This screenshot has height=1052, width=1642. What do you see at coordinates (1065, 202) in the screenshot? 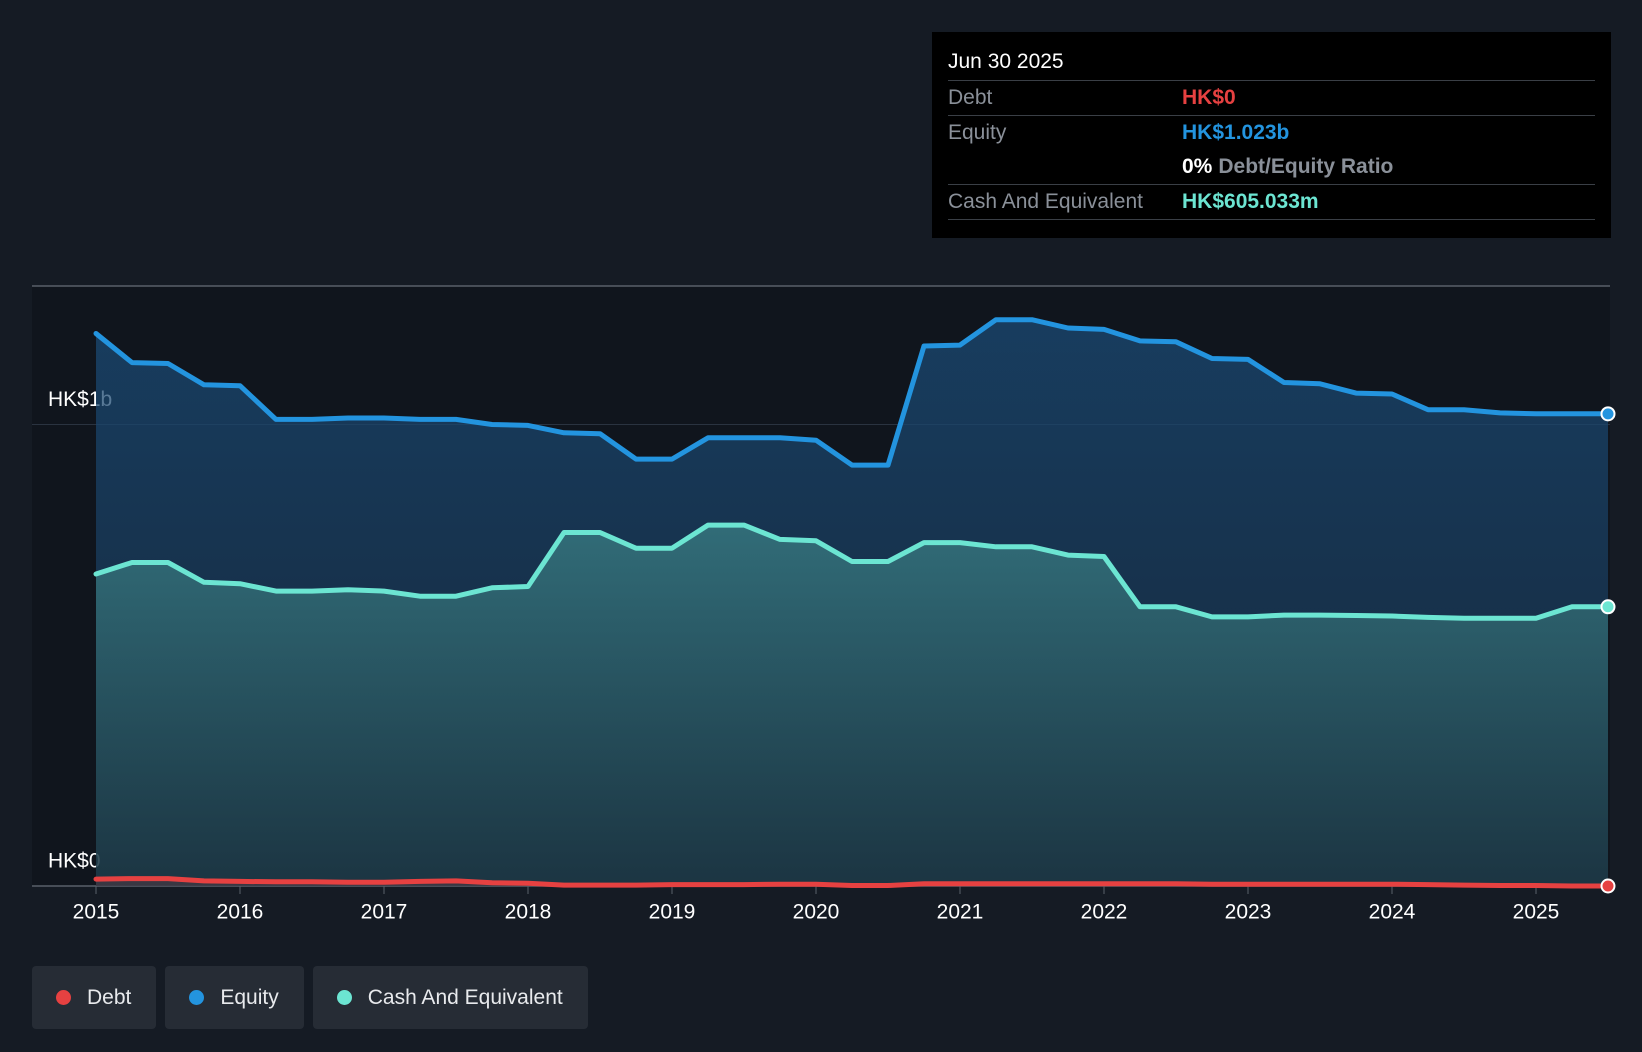
I see `tooltip-label: Cash And Equivalent` at bounding box center [1065, 202].